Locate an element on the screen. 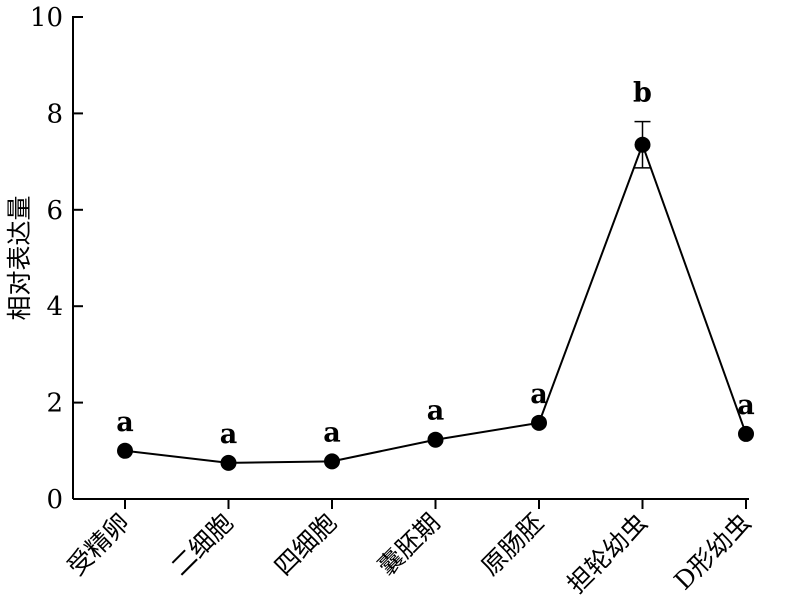 The height and width of the screenshot is (614, 800). y-tick-label-10: 10 is located at coordinates (46, 18).